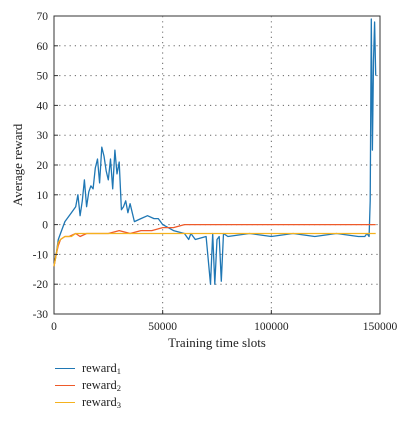 Image resolution: width=411 pixels, height=423 pixels. What do you see at coordinates (101, 402) in the screenshot?
I see `legend-label-reward3: reward3` at bounding box center [101, 402].